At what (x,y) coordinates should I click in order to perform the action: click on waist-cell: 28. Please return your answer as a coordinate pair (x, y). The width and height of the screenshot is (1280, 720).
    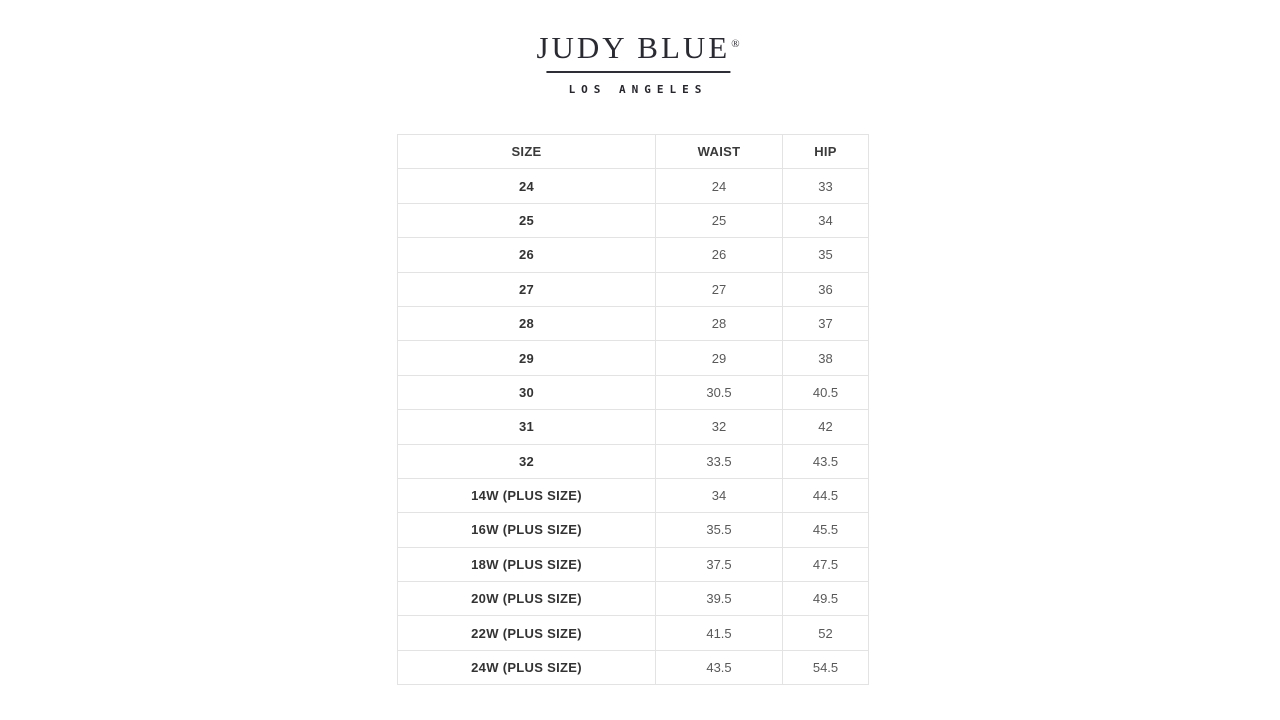
    Looking at the image, I should click on (719, 323).